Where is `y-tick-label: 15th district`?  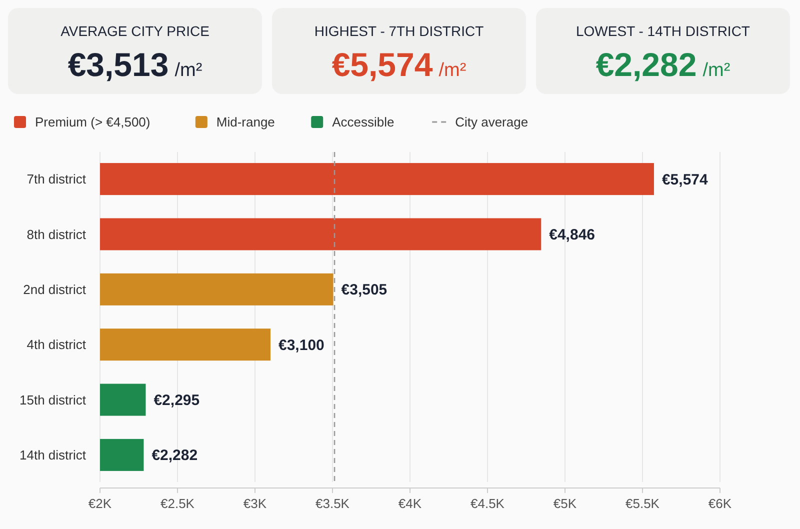 y-tick-label: 15th district is located at coordinates (53, 400).